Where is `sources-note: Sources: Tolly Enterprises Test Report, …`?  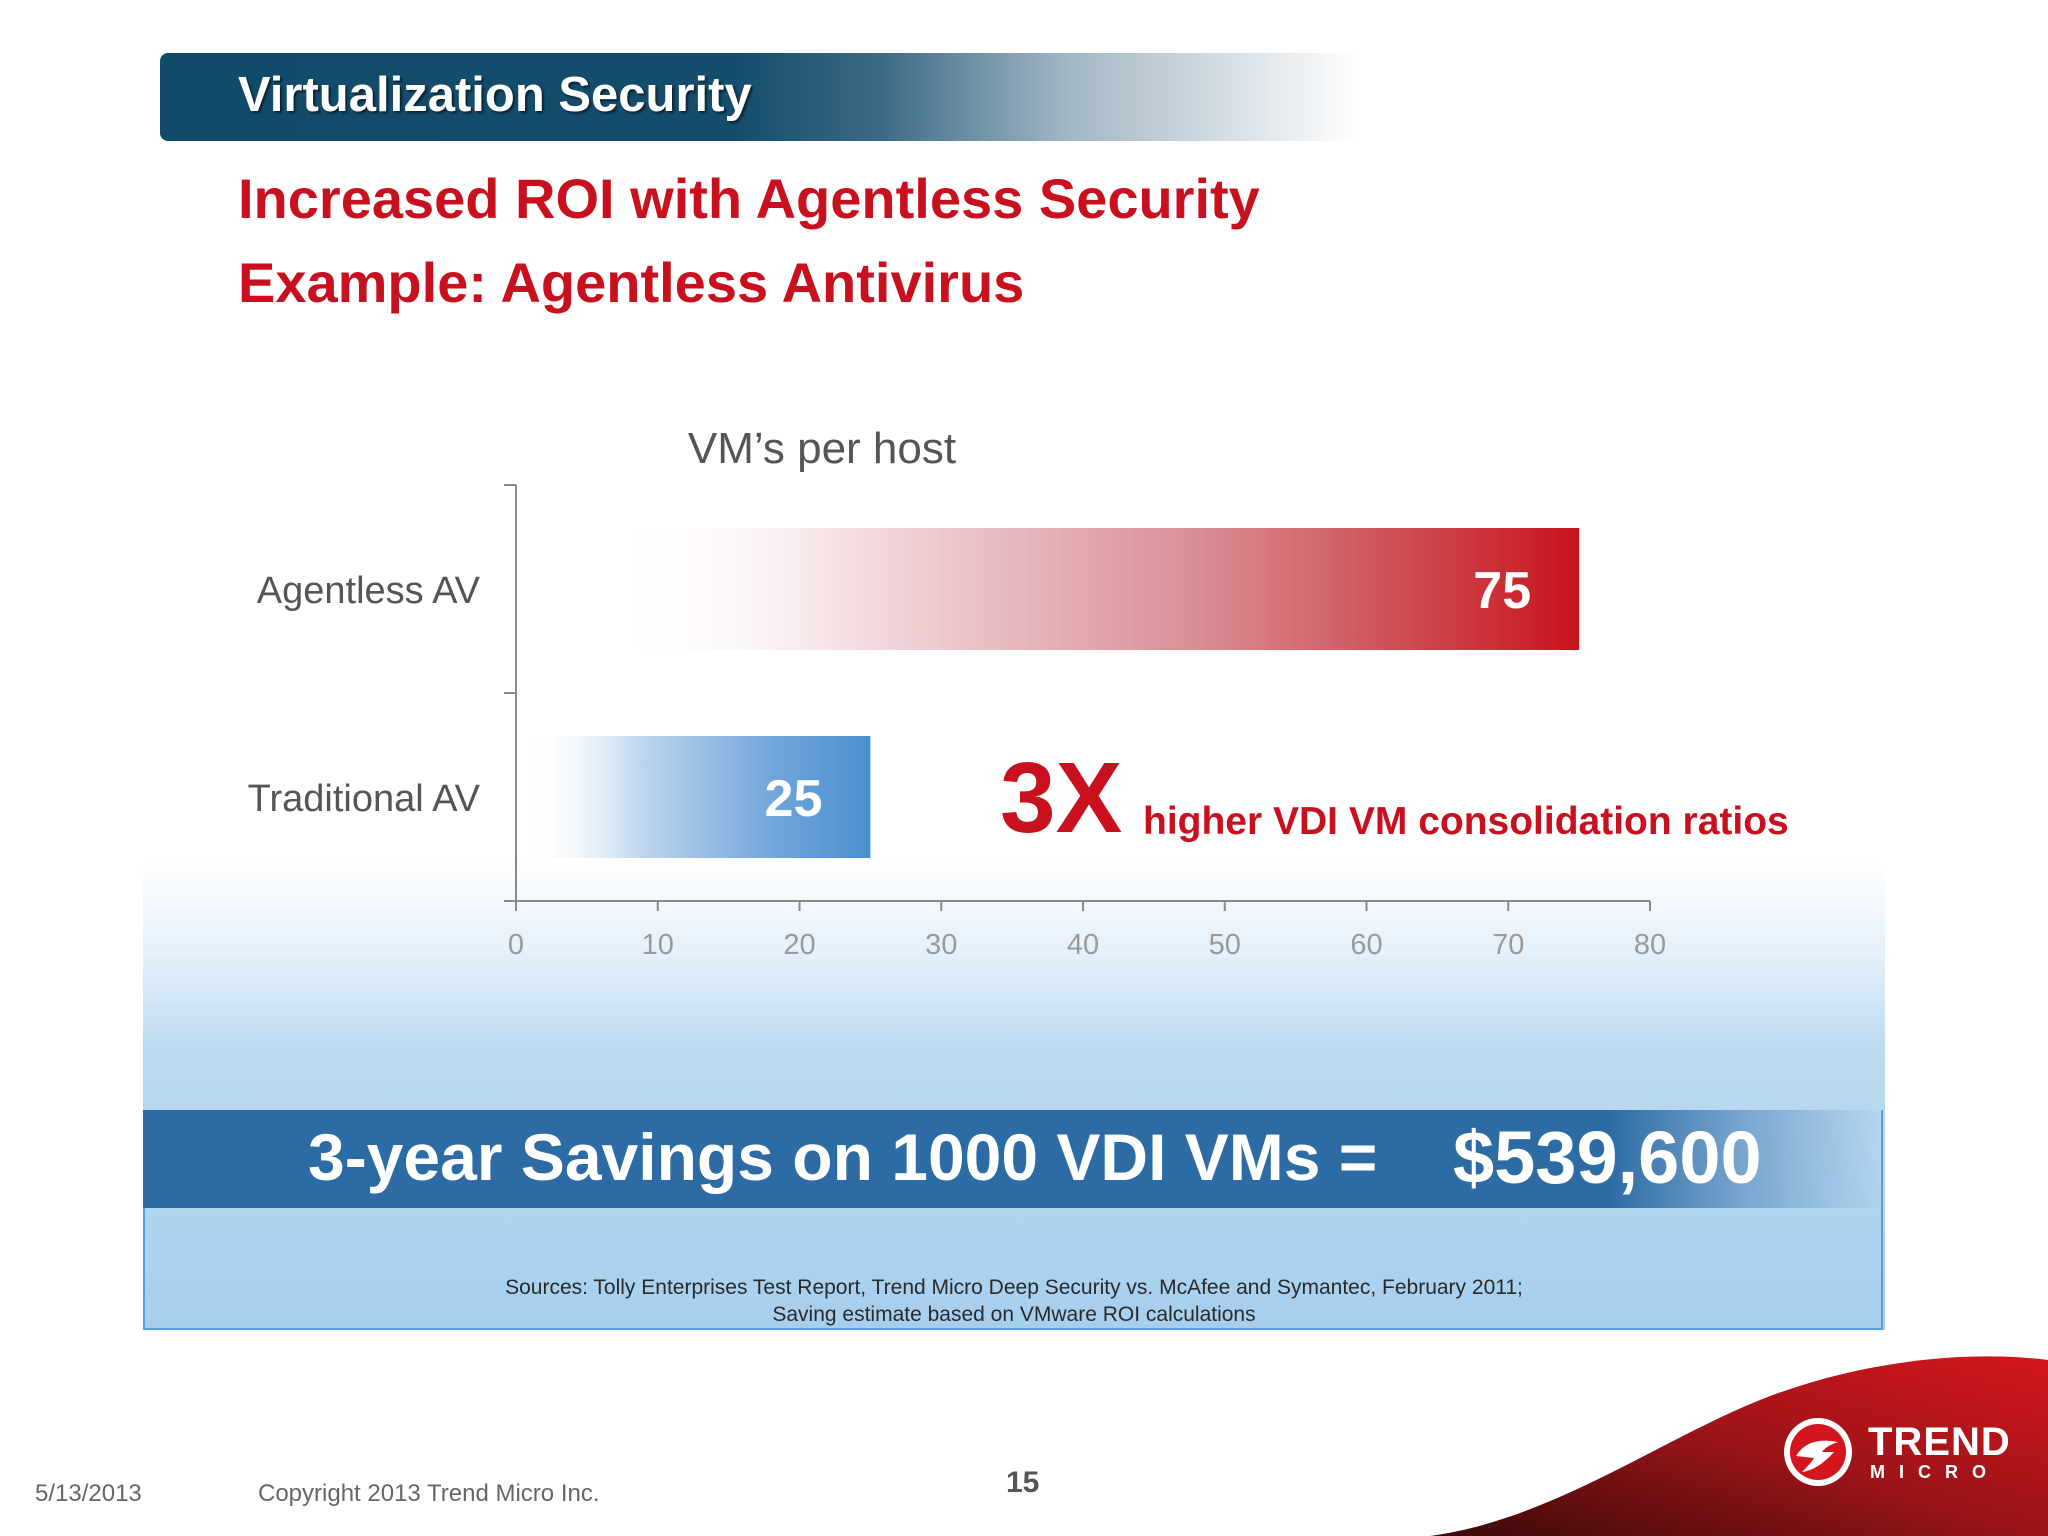 sources-note: Sources: Tolly Enterprises Test Report, … is located at coordinates (1014, 1301).